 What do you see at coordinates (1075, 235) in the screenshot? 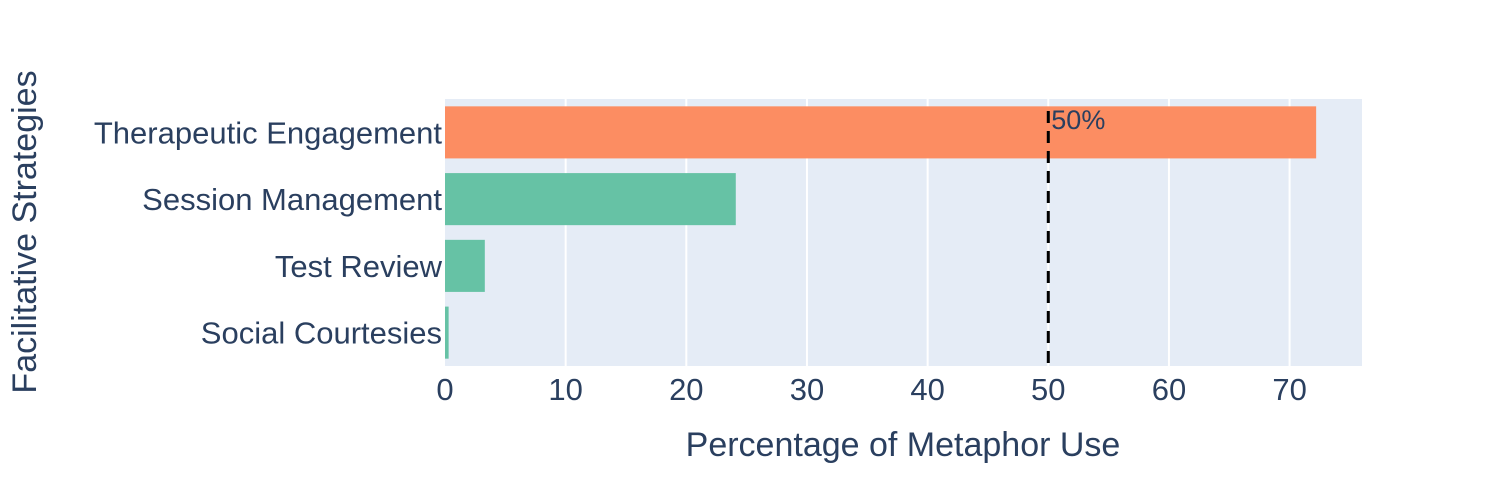
I see `reference-line-group: 50%` at bounding box center [1075, 235].